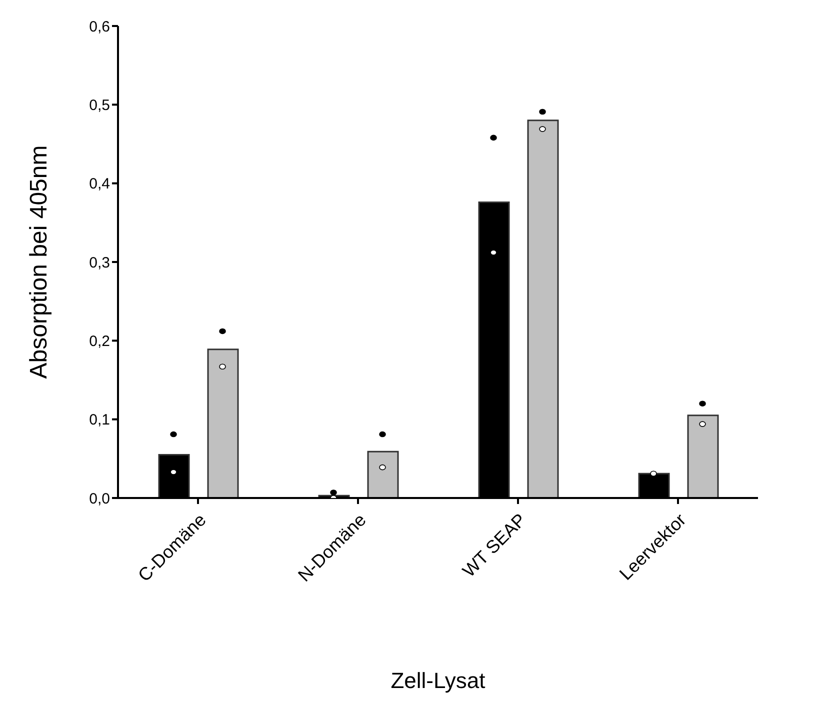 This screenshot has height=720, width=813. Describe the element at coordinates (438, 680) in the screenshot. I see `x-axis-title: Zell-Lysat` at that location.